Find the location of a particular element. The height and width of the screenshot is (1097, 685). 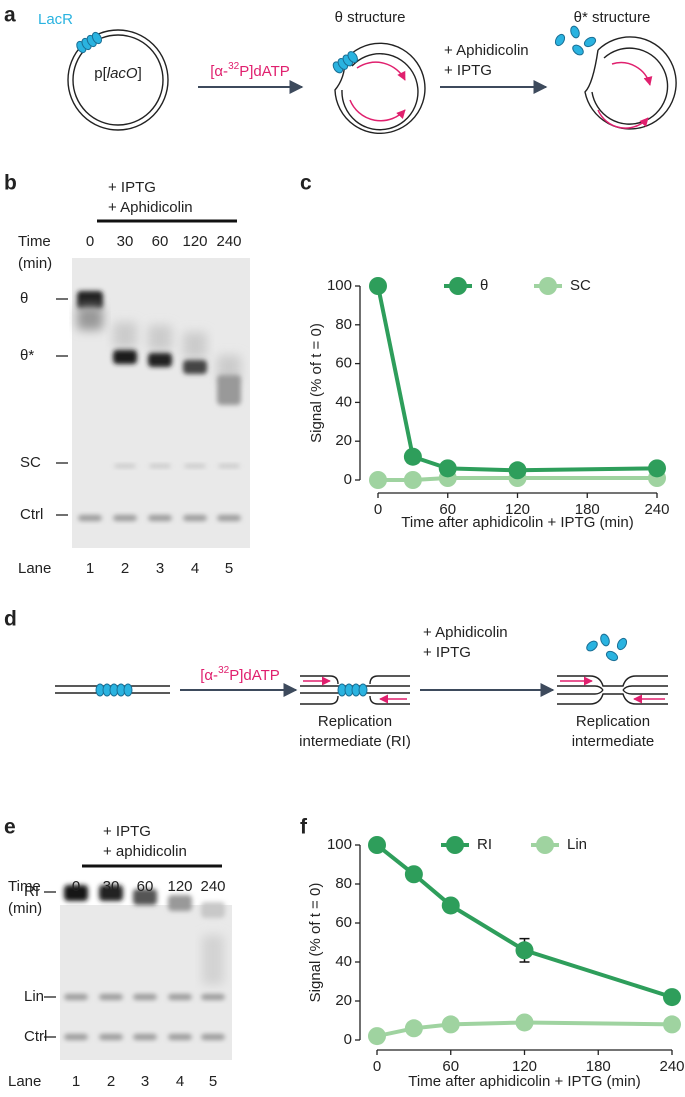

lane-number: 4 is located at coordinates (180, 1081).